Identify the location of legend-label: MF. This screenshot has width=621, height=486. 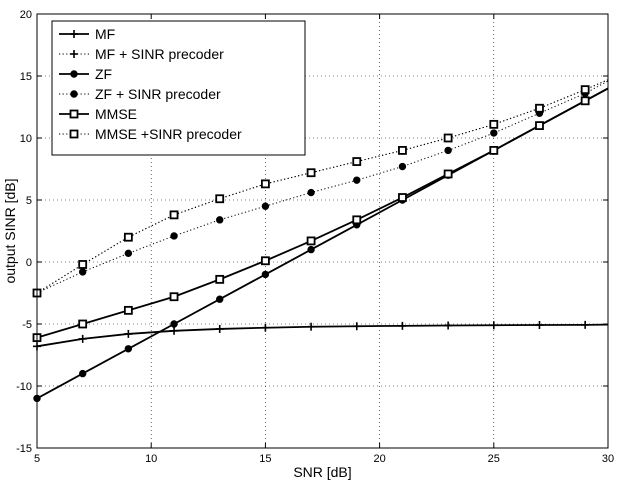
(105, 34).